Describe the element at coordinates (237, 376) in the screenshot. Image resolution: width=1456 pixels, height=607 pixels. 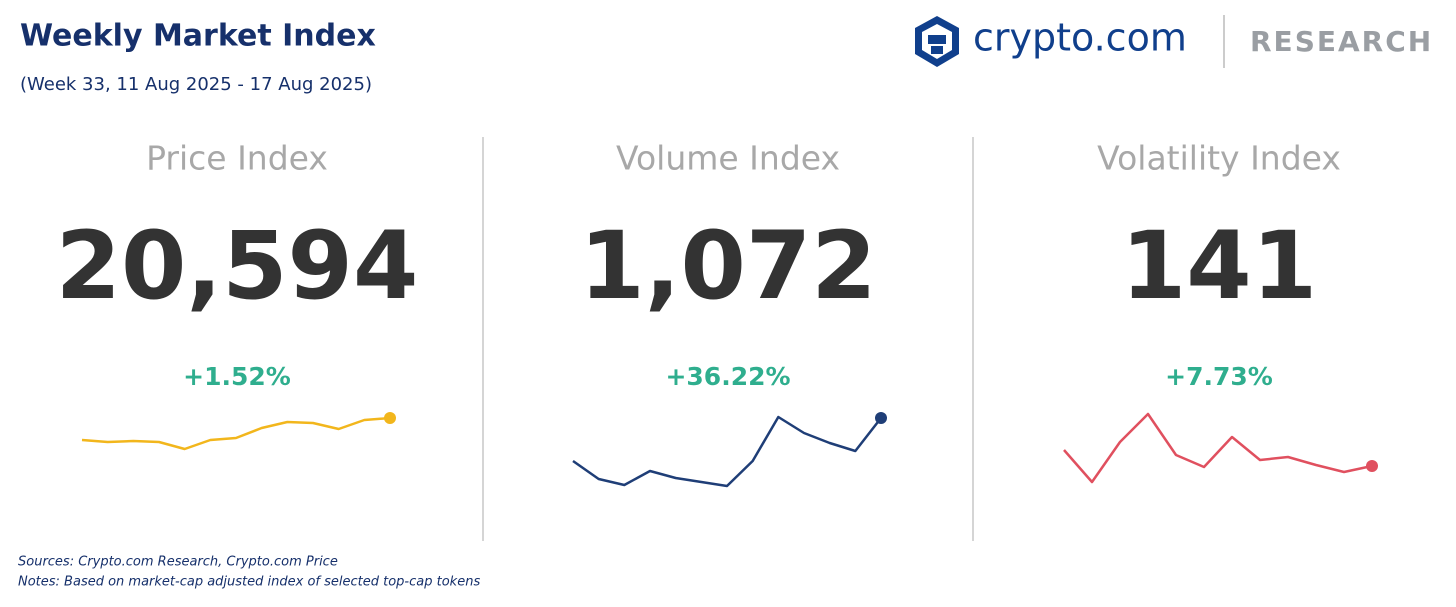
I see `change: +1.52%` at that location.